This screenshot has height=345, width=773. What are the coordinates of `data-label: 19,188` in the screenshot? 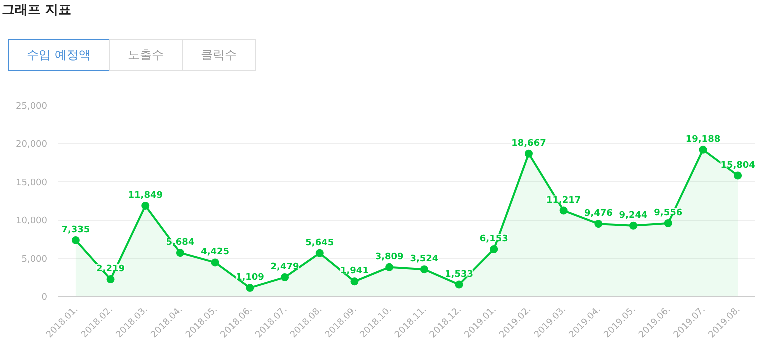 It's located at (703, 139).